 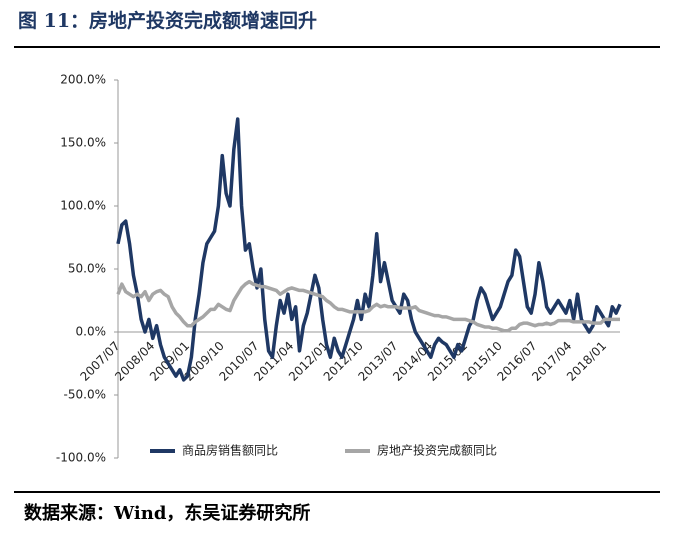 I want to click on source: 数据来源：Wind，东吴证券研究所, so click(x=167, y=513).